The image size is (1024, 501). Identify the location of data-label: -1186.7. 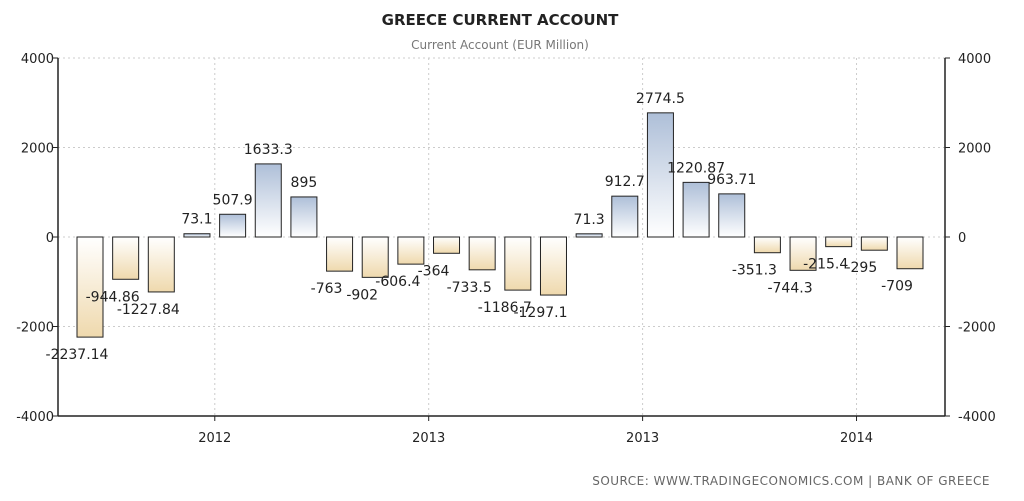
(505, 308).